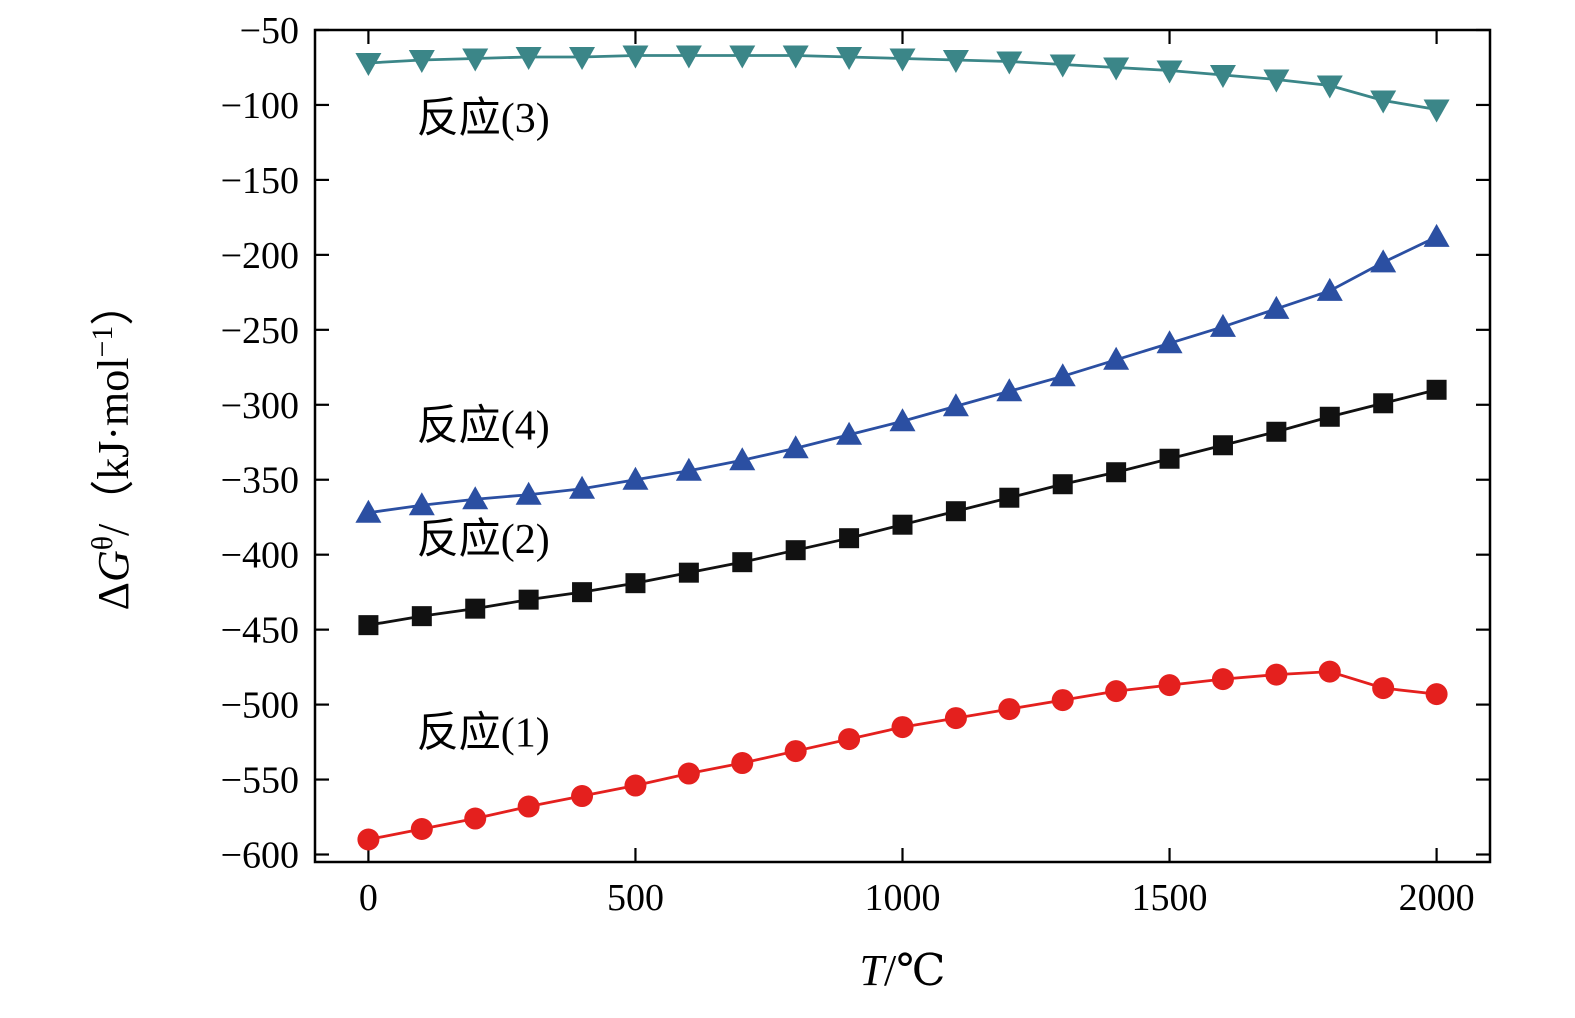 Image resolution: width=1575 pixels, height=1018 pixels. I want to click on x-tick-label: 1000, so click(903, 898).